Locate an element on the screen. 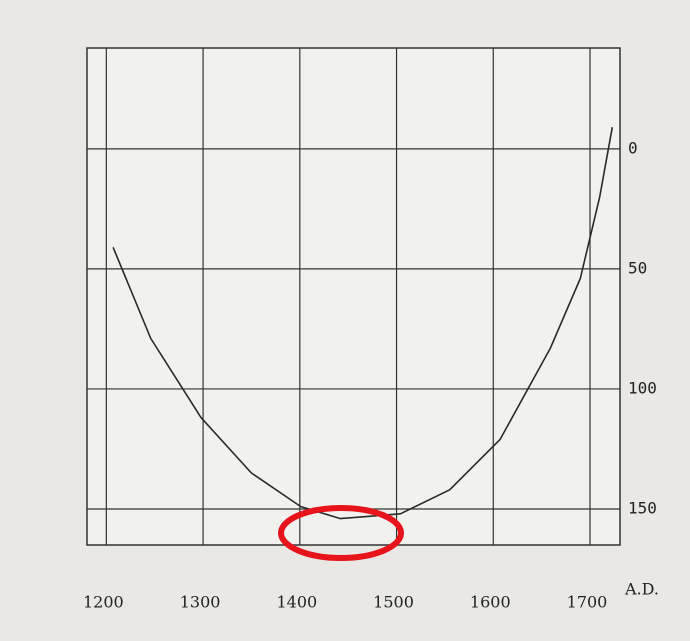 This screenshot has width=690, height=641. x-tick-label: 1200 is located at coordinates (103, 602).